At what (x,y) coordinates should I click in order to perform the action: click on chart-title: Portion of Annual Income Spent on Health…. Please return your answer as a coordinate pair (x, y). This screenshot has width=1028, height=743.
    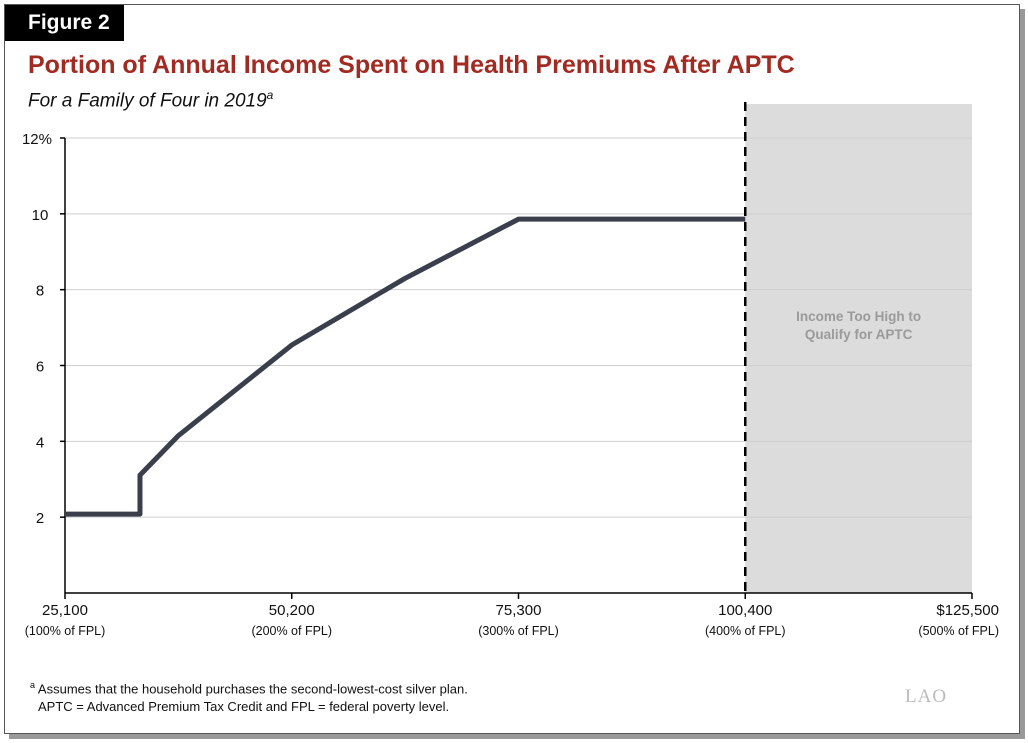
    Looking at the image, I should click on (411, 65).